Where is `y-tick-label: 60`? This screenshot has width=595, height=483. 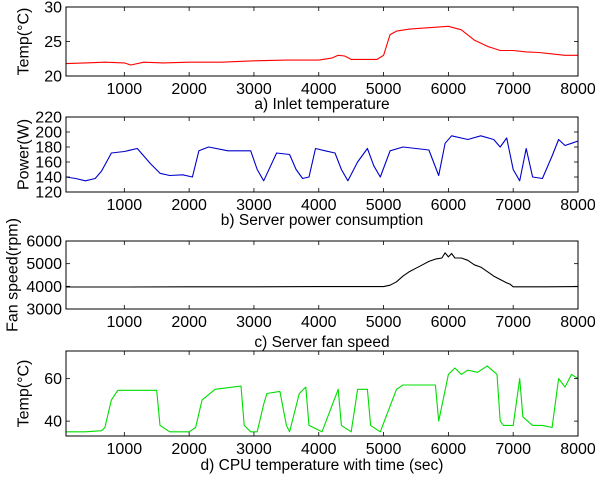 y-tick-label: 60 is located at coordinates (53, 379).